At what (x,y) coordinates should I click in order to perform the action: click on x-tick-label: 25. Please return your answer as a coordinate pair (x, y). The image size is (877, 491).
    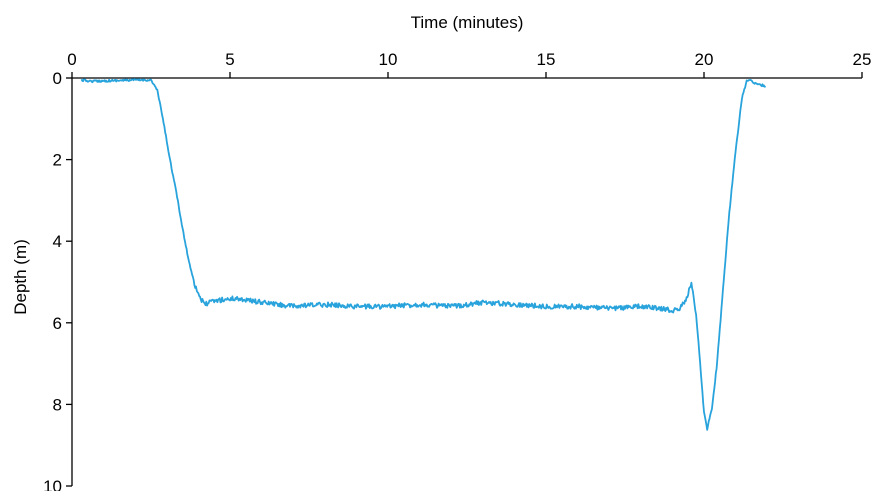
    Looking at the image, I should click on (862, 59).